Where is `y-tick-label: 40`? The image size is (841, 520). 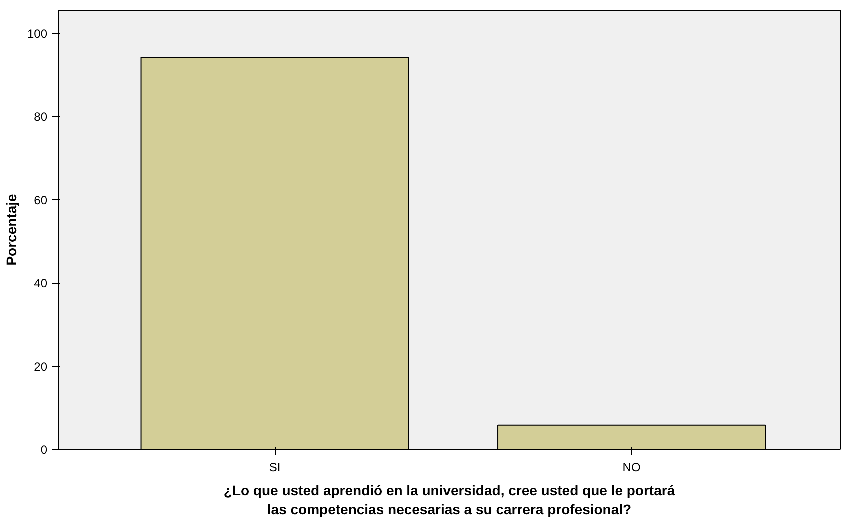
y-tick-label: 40 is located at coordinates (41, 283).